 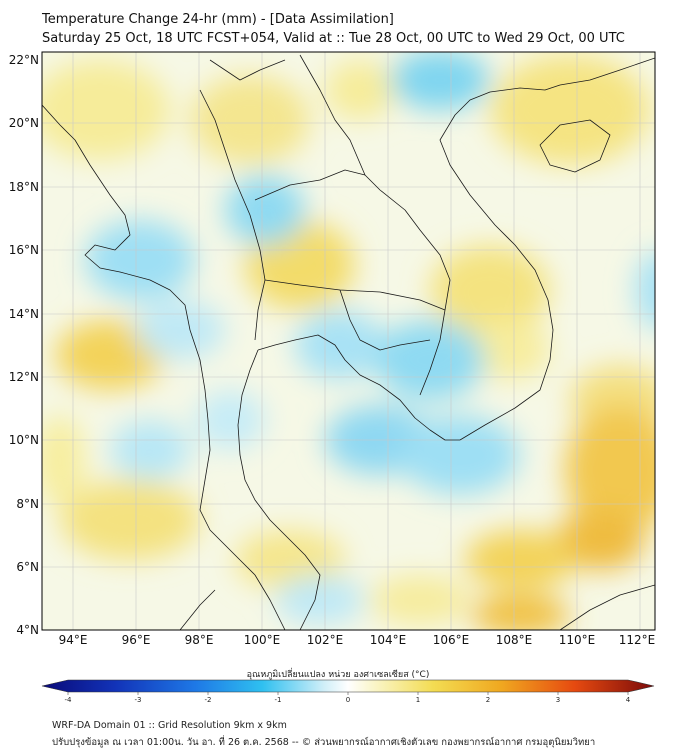 What do you see at coordinates (199, 640) in the screenshot?
I see `lon-label: 98°E` at bounding box center [199, 640].